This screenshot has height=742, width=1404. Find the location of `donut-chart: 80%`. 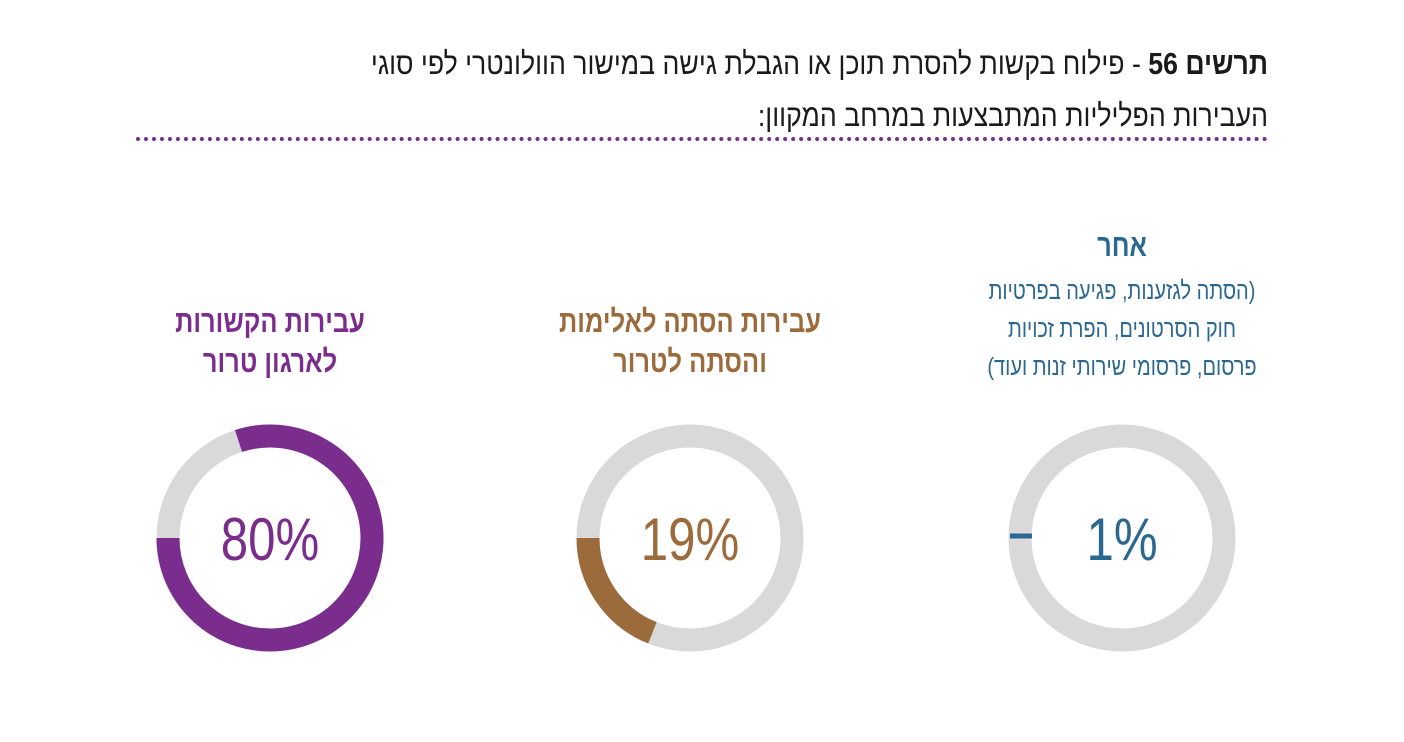

donut-chart: 80% is located at coordinates (270, 538).